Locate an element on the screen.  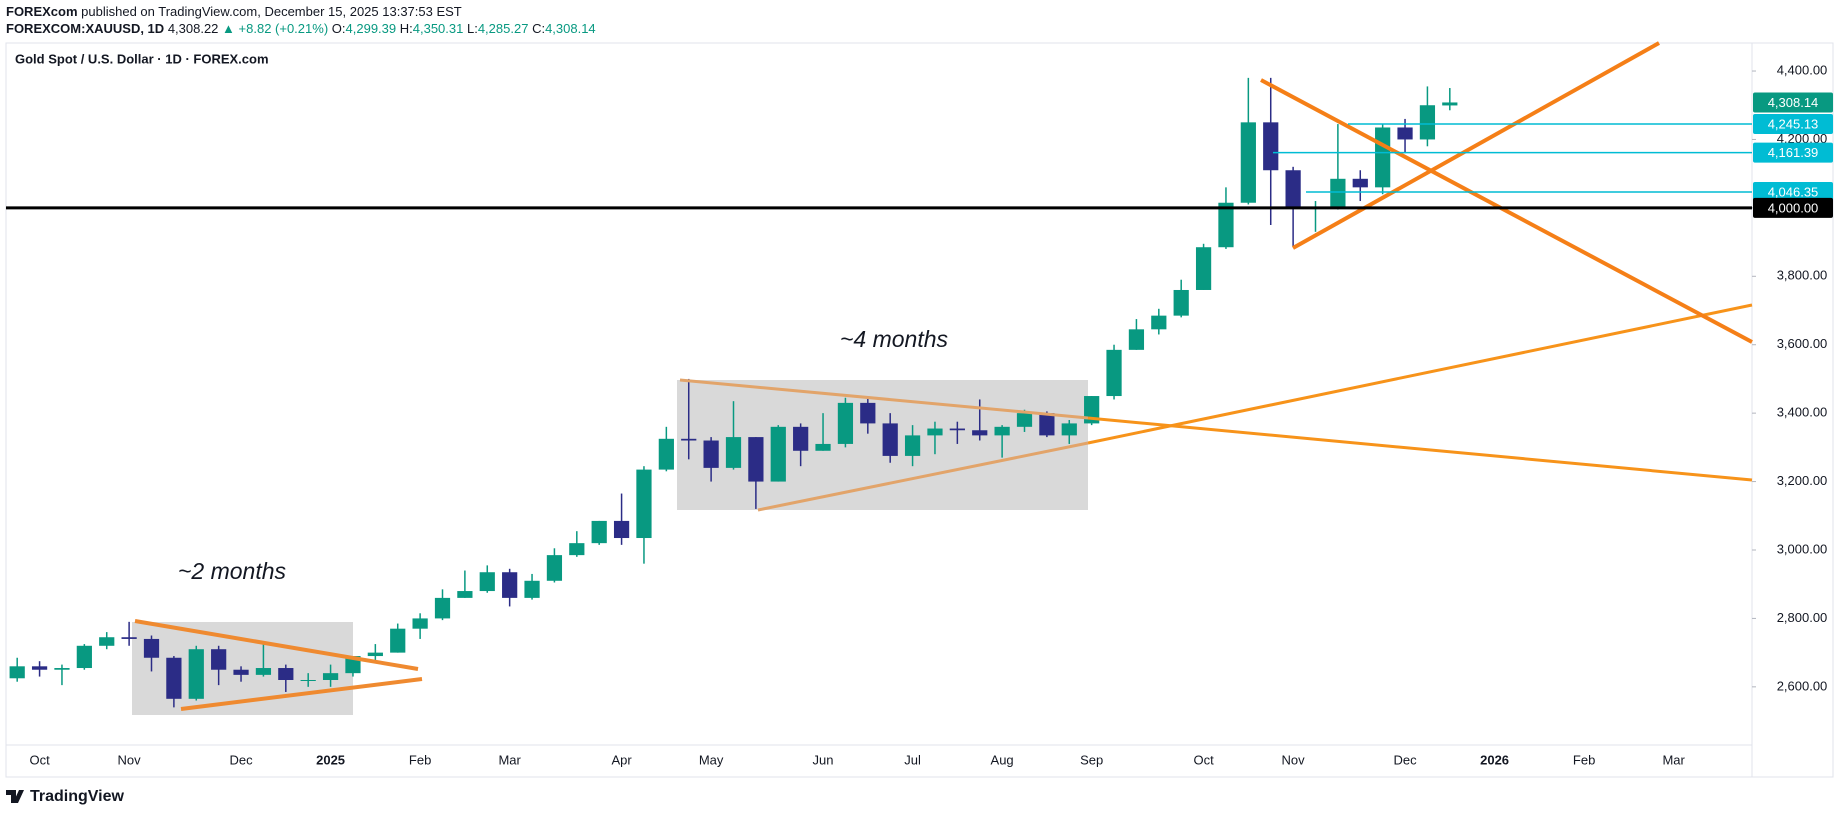
brand: TradingView is located at coordinates (77, 796).